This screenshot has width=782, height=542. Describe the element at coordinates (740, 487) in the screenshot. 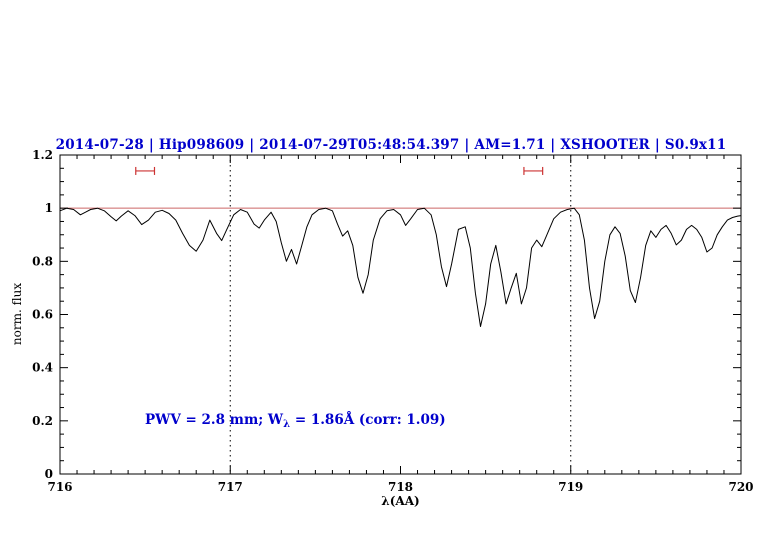

I see `x-tick-label: 720` at that location.